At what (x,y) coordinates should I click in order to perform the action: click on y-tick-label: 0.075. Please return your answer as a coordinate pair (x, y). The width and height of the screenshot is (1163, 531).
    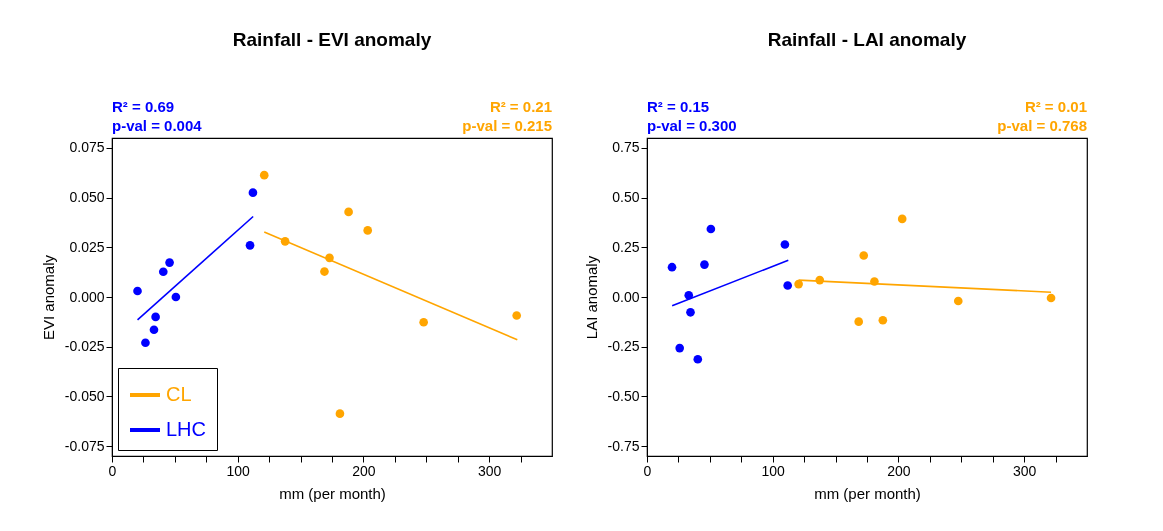
    Looking at the image, I should click on (87, 147).